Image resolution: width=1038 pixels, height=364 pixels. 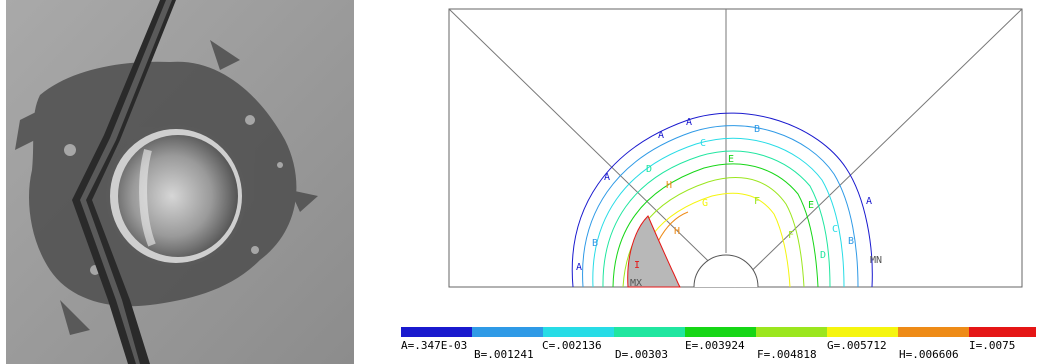 What do you see at coordinates (637, 265) in the screenshot?
I see `svg-text: I` at bounding box center [637, 265].